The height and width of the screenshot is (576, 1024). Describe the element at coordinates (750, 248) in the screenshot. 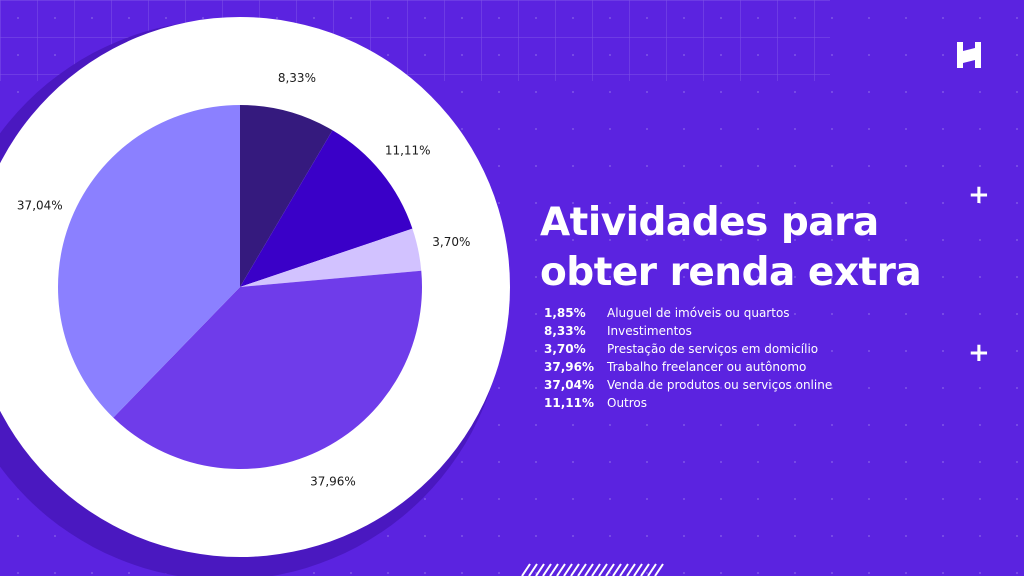

I see `chart-title: Atividades para obter renda extra` at that location.